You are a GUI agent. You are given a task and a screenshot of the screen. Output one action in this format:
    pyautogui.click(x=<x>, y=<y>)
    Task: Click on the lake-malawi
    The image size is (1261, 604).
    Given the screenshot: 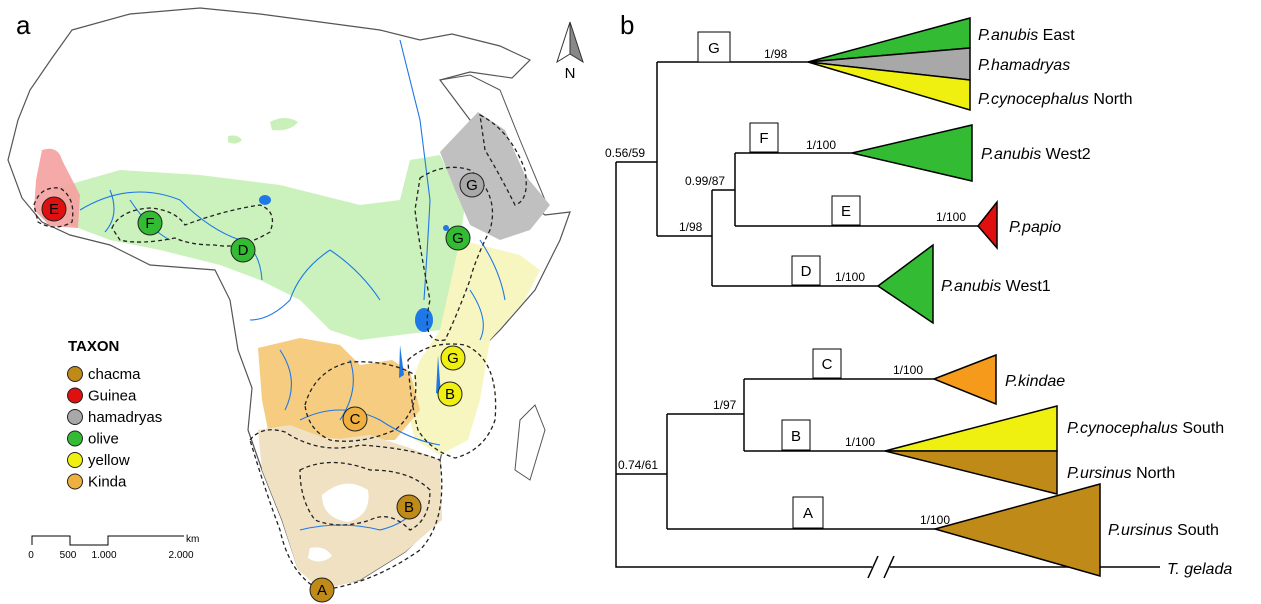 What is the action you would take?
    pyautogui.click(x=438, y=375)
    